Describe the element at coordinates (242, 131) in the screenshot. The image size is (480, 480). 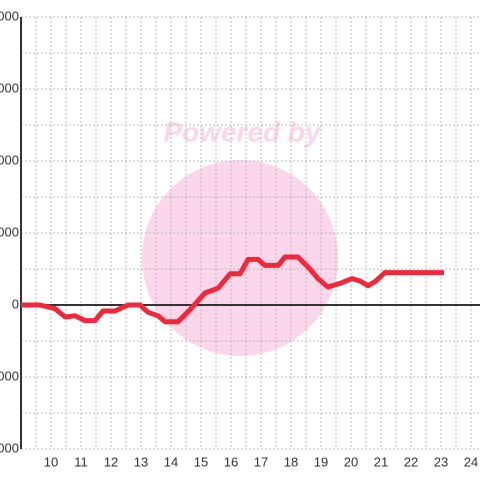
I see `watermark: Powered by` at that location.